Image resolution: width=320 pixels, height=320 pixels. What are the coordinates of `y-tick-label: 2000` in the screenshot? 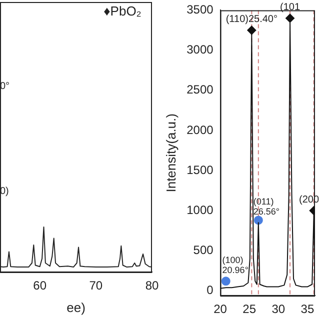 It's located at (200, 129).